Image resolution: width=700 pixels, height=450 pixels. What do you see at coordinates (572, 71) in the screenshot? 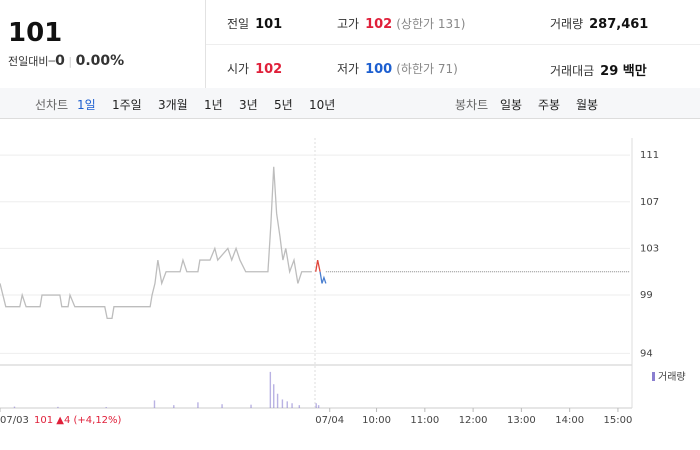
I see `stat-label: 거래대금` at bounding box center [572, 71].